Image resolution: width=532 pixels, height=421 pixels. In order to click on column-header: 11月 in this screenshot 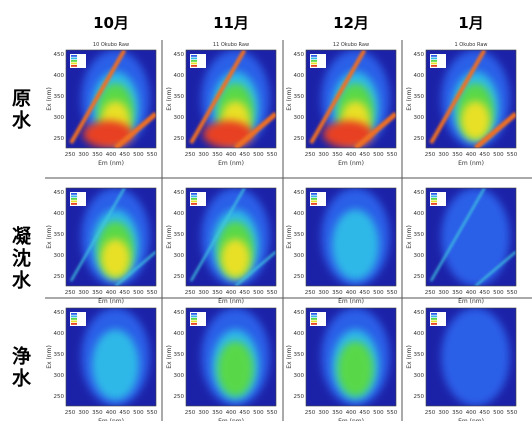, I will do `click(231, 23)`.